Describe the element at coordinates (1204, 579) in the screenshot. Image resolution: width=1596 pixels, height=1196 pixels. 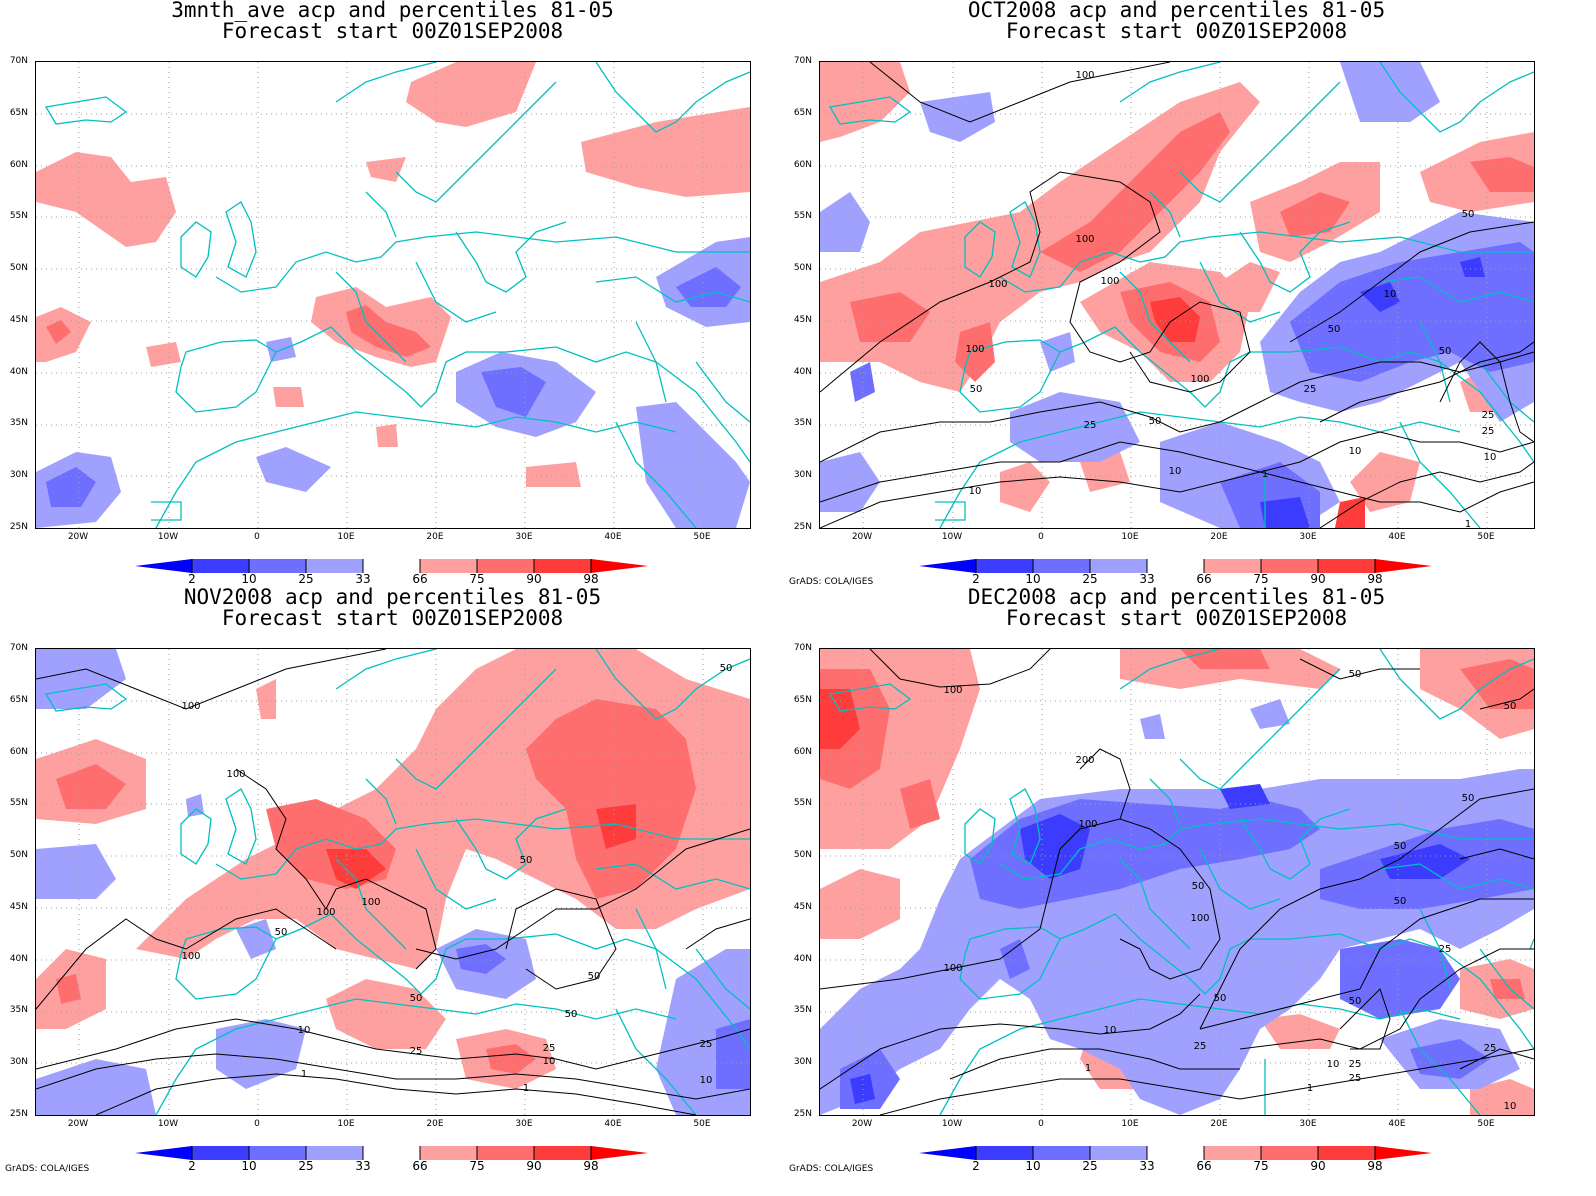
I see `colorbar-label: 66` at that location.